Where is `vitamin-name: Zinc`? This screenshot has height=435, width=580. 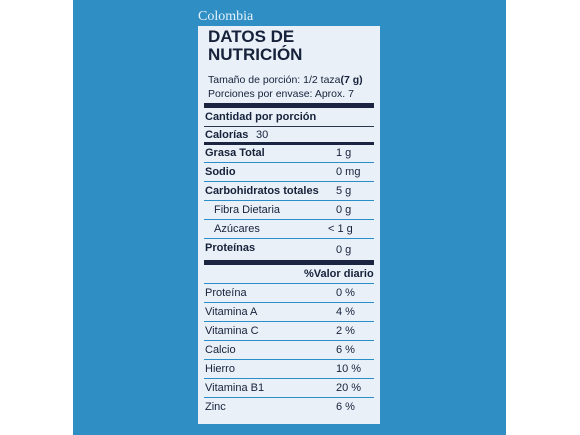 vitamin-name: Zinc is located at coordinates (215, 407).